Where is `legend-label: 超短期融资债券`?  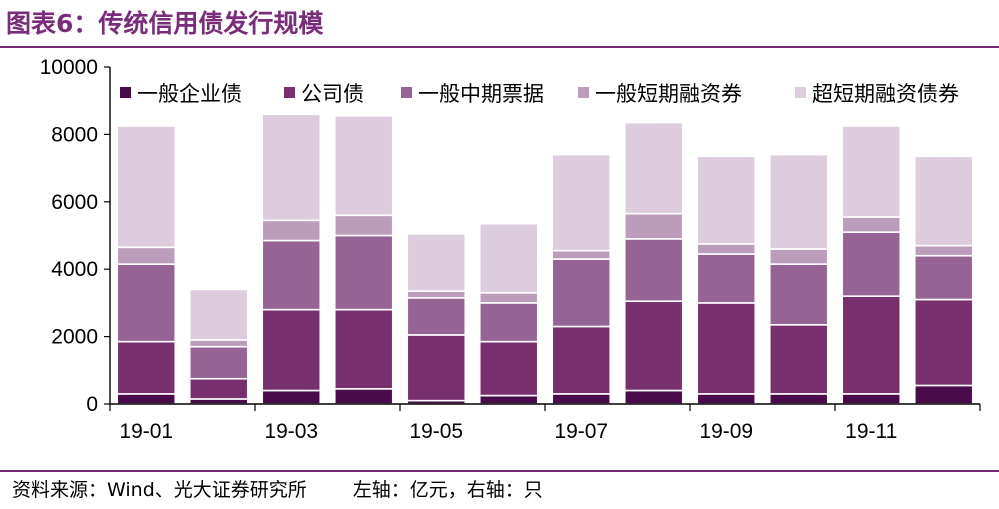 legend-label: 超短期融资债券 is located at coordinates (885, 94).